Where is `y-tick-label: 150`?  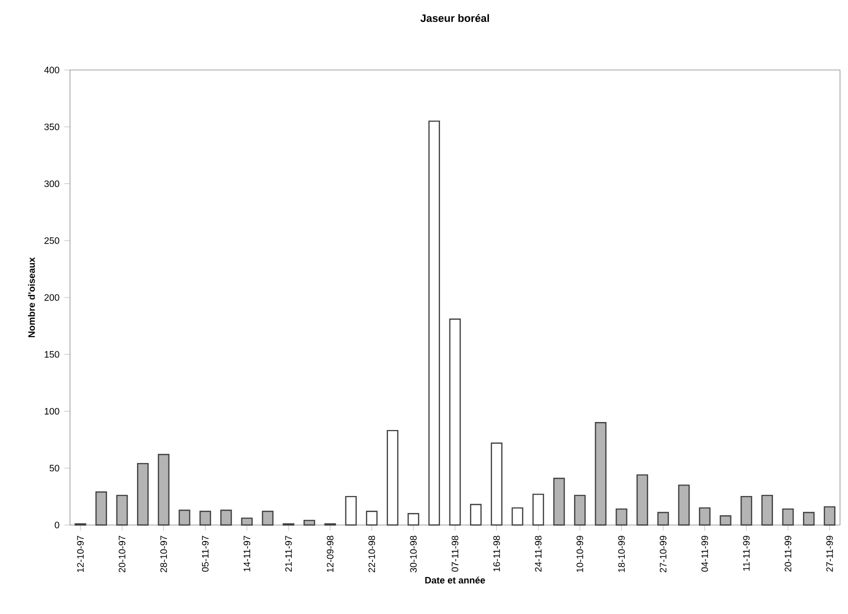 y-tick-label: 150 is located at coordinates (52, 354).